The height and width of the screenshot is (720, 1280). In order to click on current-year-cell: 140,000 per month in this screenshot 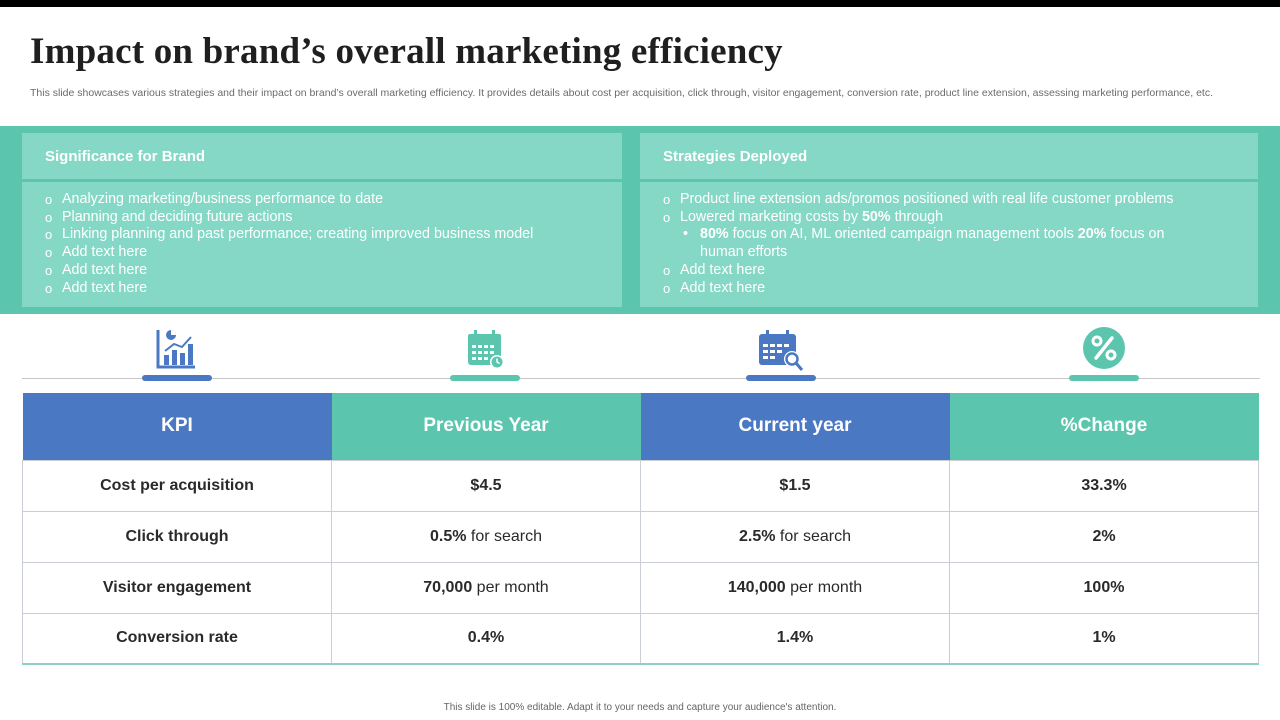, I will do `click(795, 587)`.